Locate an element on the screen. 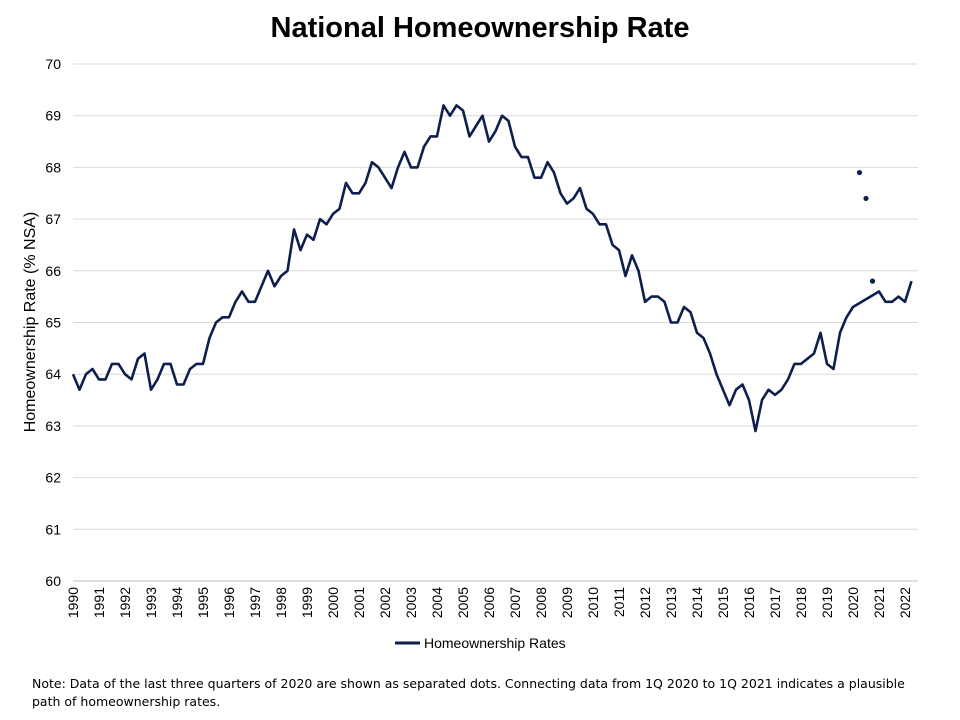 The width and height of the screenshot is (960, 720). x-tick-label: 2012 is located at coordinates (645, 602).